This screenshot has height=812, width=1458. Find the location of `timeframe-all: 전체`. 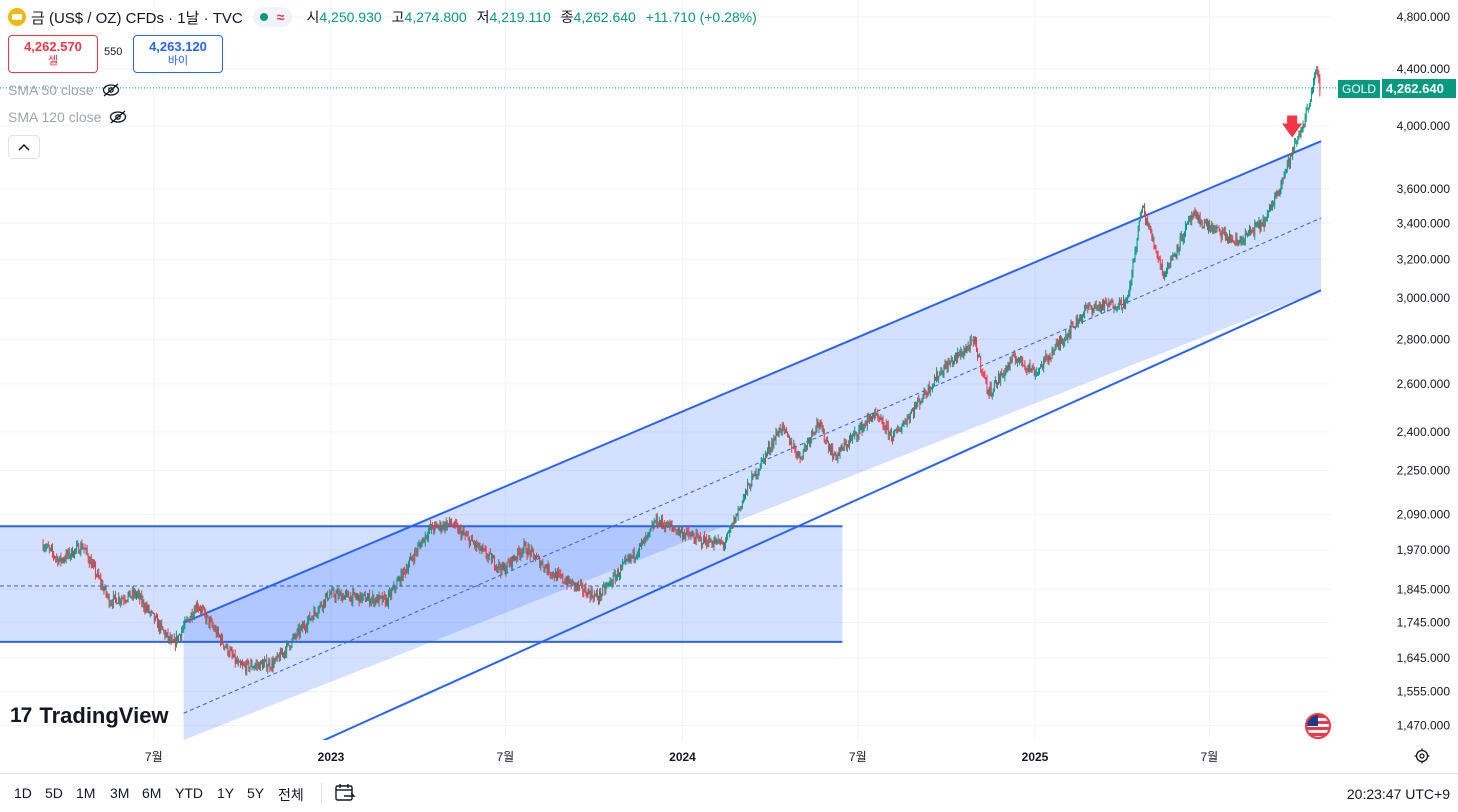

timeframe-all: 전체 is located at coordinates (291, 795).